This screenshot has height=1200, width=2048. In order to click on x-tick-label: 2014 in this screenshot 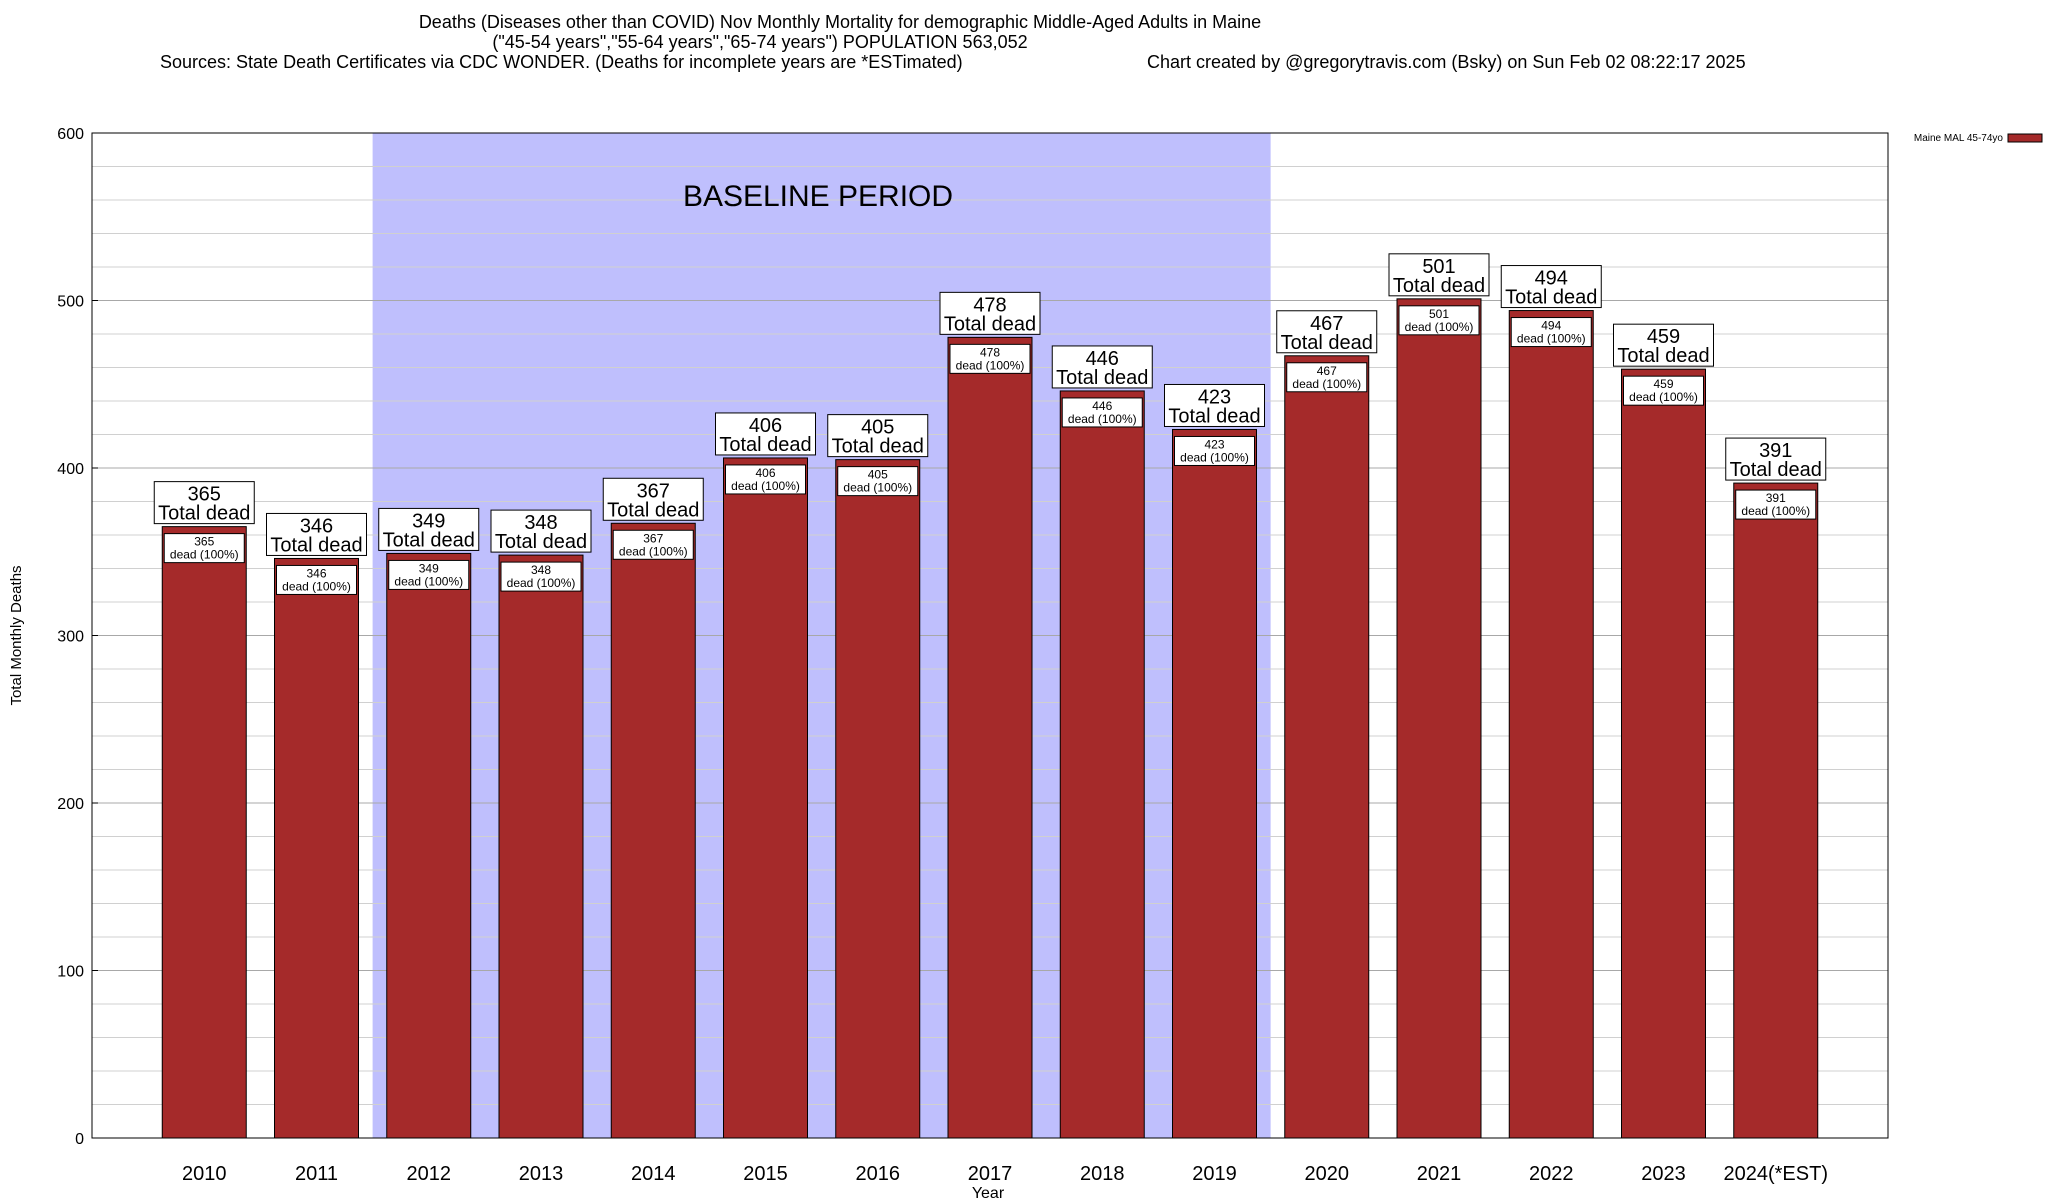, I will do `click(653, 1174)`.